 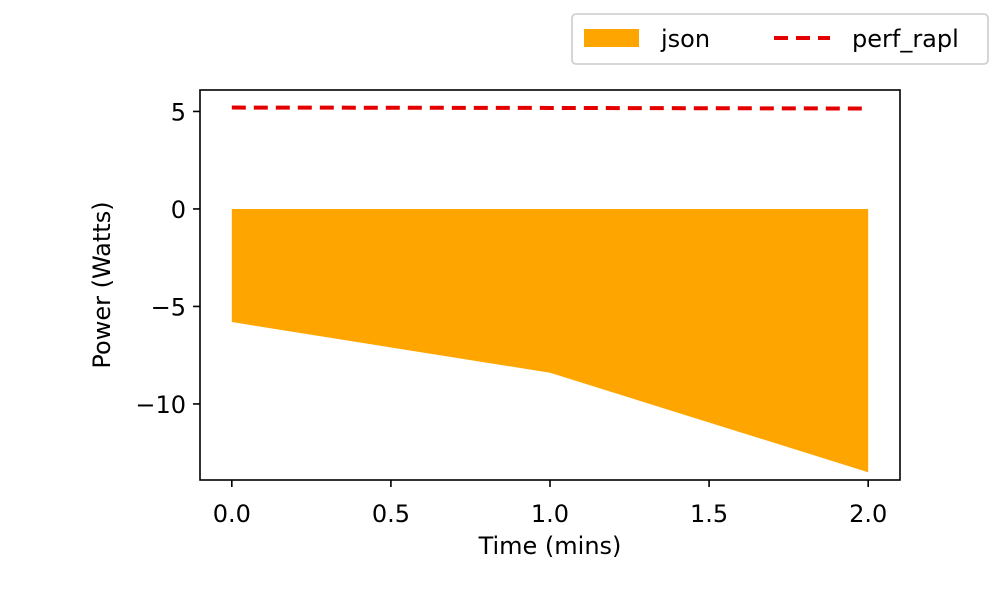 What do you see at coordinates (685, 39) in the screenshot?
I see `legend-label-json: json` at bounding box center [685, 39].